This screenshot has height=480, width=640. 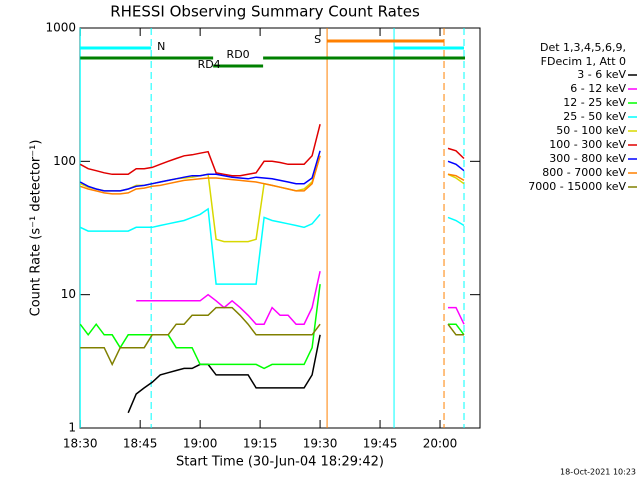 What do you see at coordinates (36, 228) in the screenshot?
I see `y-axis-label: Count Rate (s⁻¹ detector⁻¹)` at bounding box center [36, 228].